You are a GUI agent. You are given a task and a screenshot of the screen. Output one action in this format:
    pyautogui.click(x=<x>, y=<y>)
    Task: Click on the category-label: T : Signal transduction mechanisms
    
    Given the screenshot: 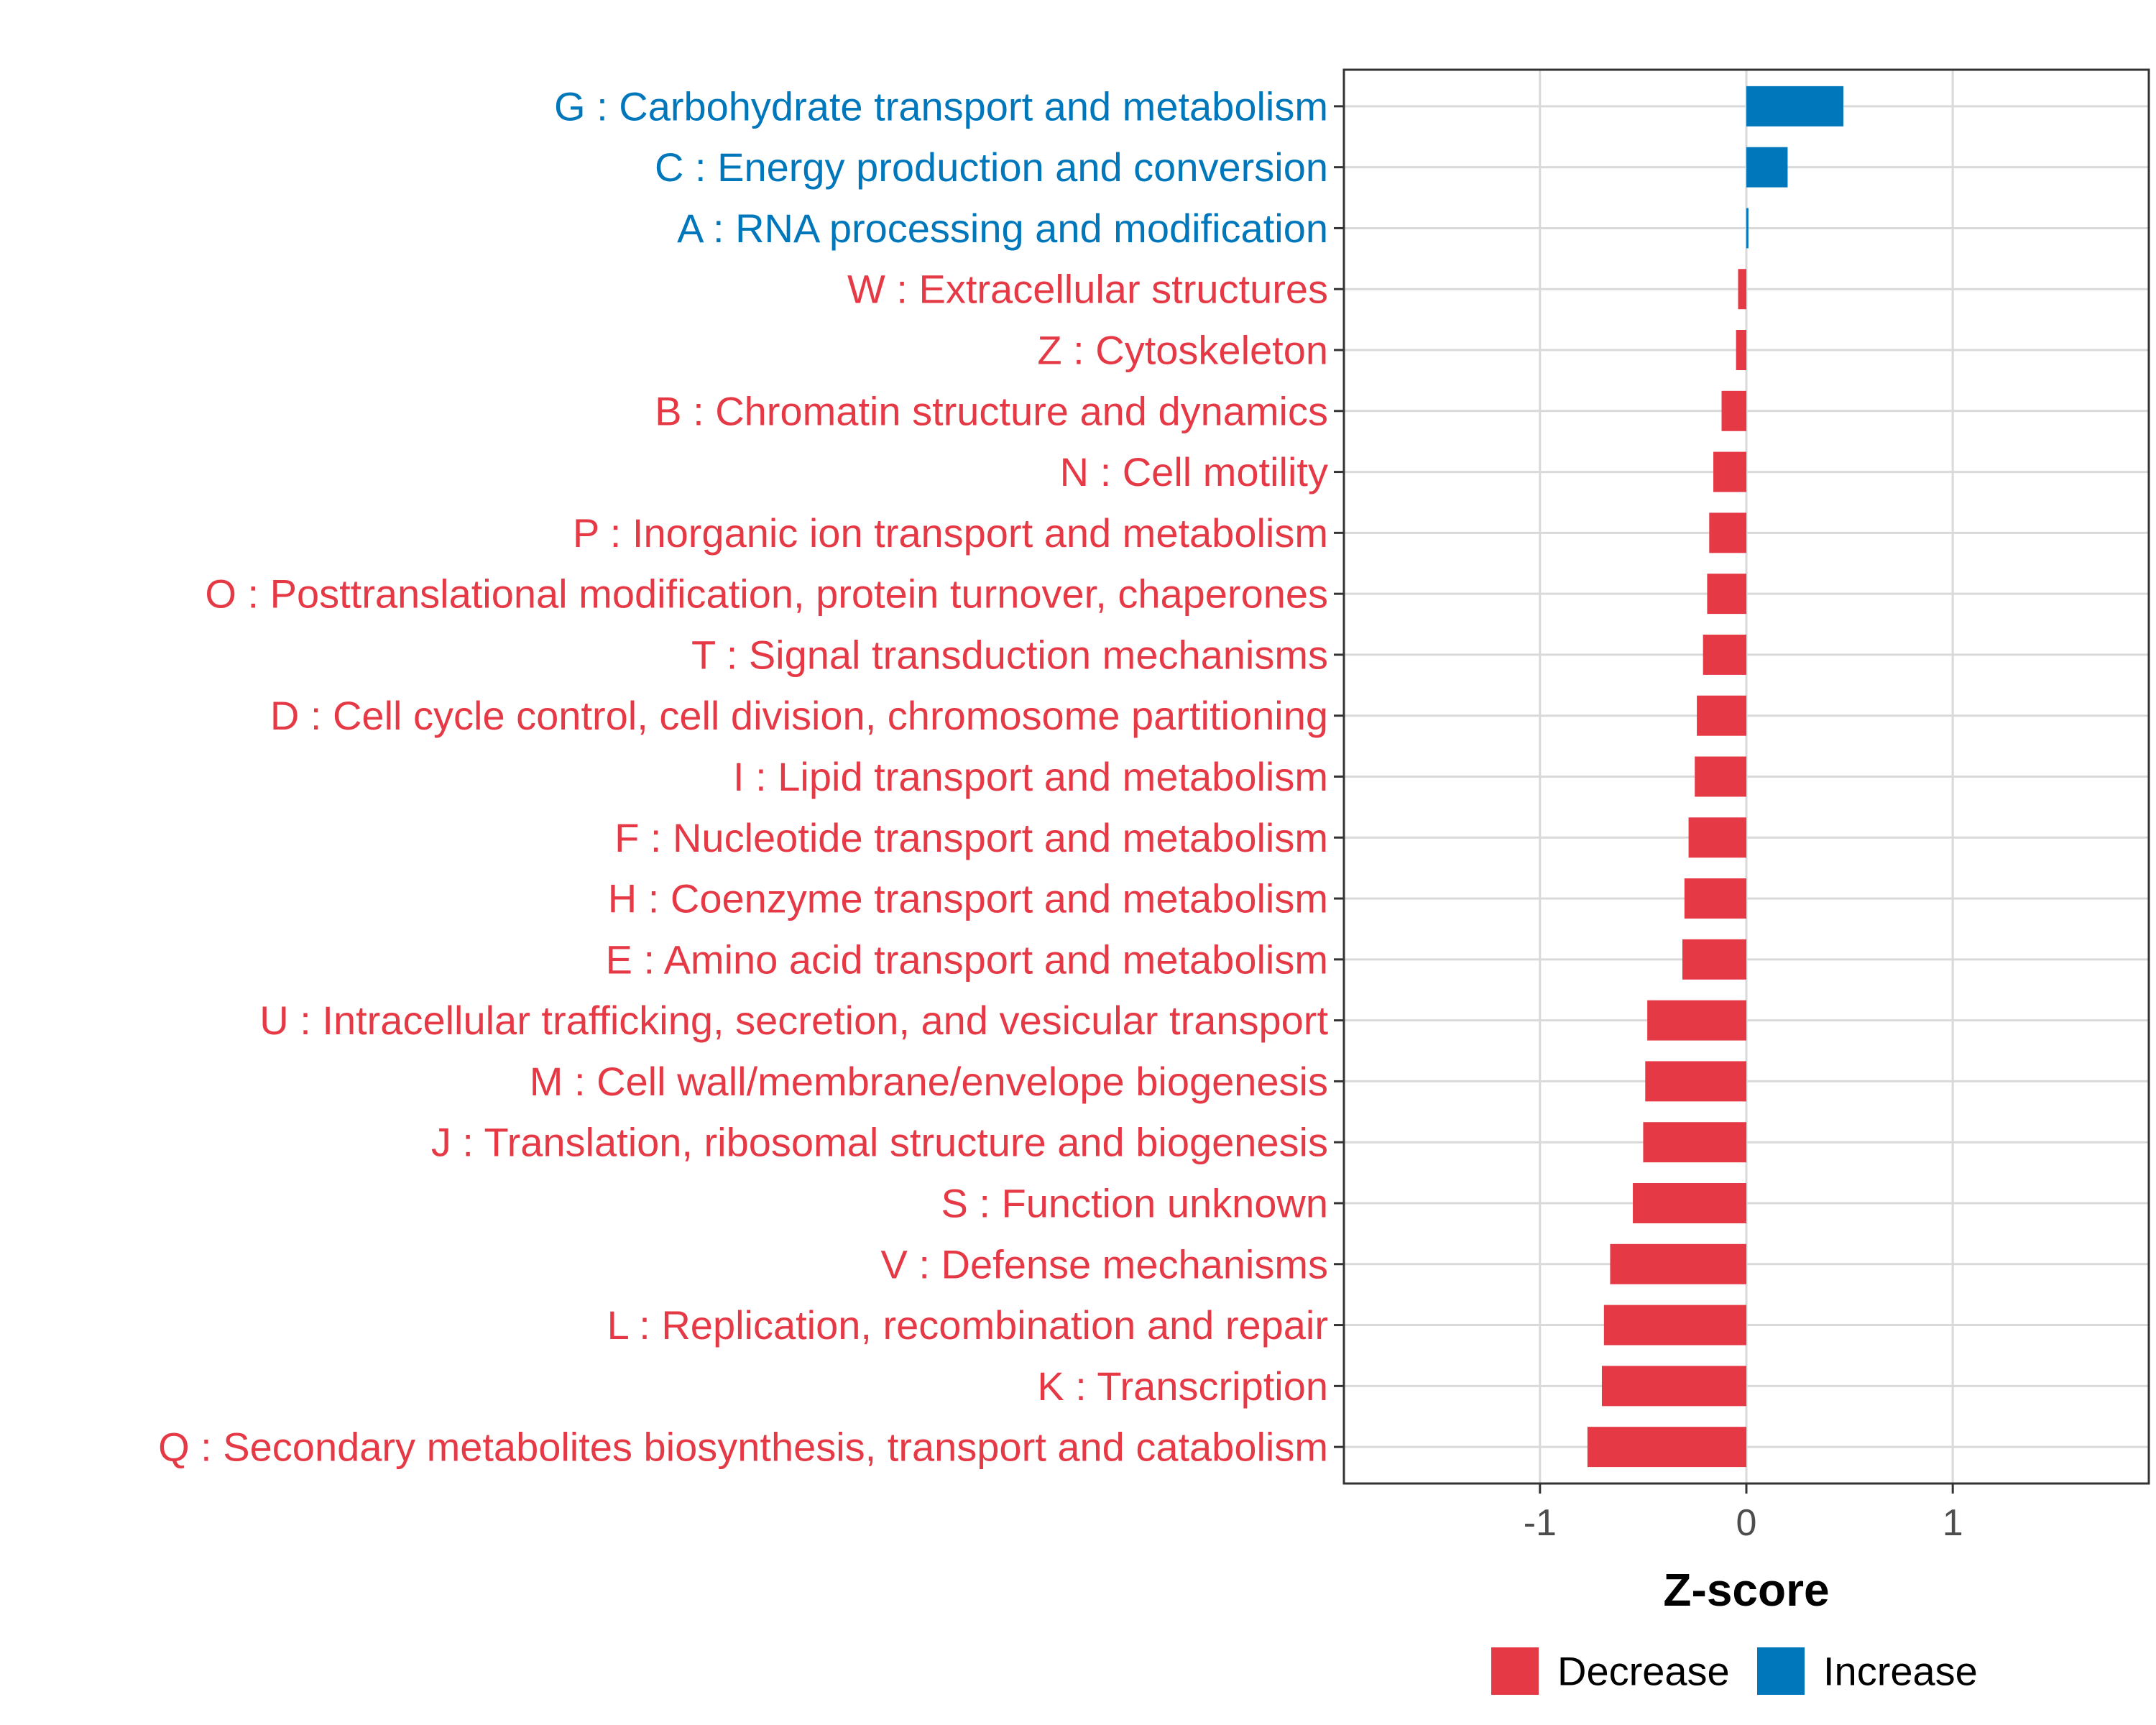 What is the action you would take?
    pyautogui.click(x=1010, y=654)
    